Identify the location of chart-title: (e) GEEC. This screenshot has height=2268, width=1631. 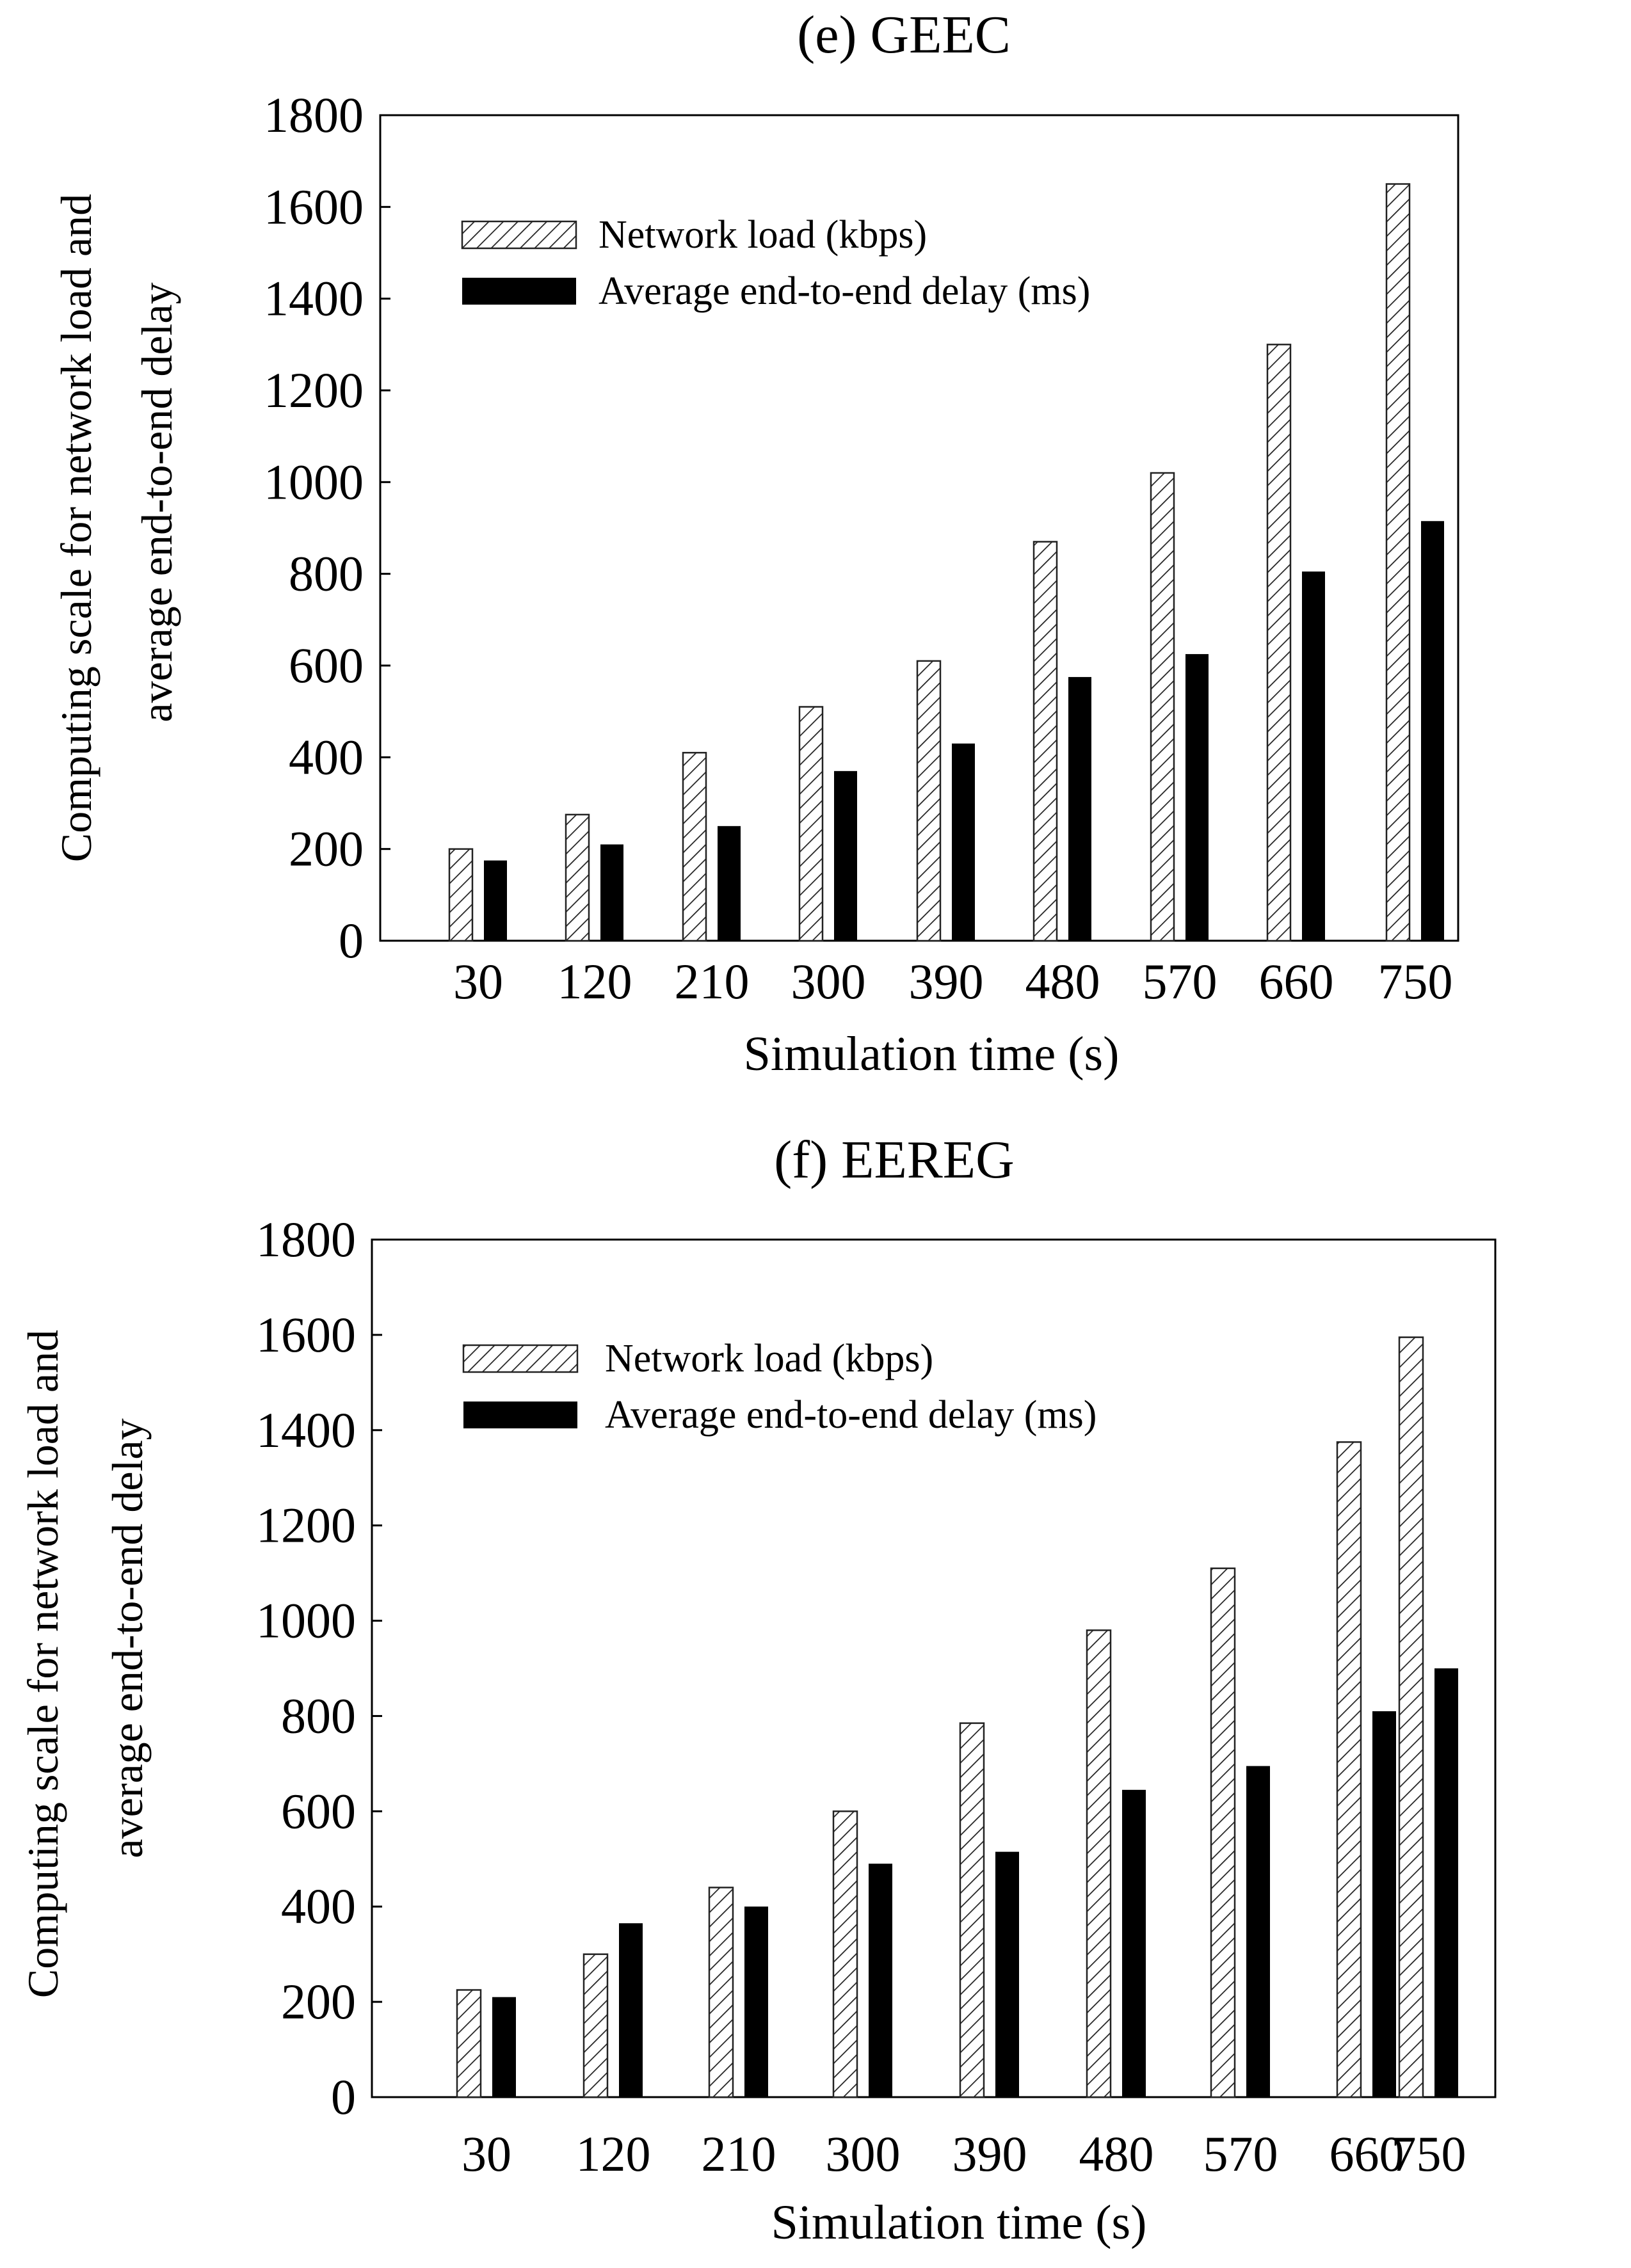
(904, 35).